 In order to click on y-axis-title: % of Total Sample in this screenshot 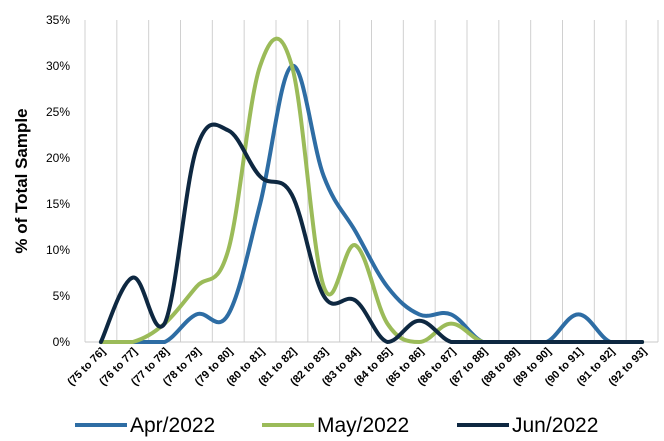, I will do `click(21, 180)`.